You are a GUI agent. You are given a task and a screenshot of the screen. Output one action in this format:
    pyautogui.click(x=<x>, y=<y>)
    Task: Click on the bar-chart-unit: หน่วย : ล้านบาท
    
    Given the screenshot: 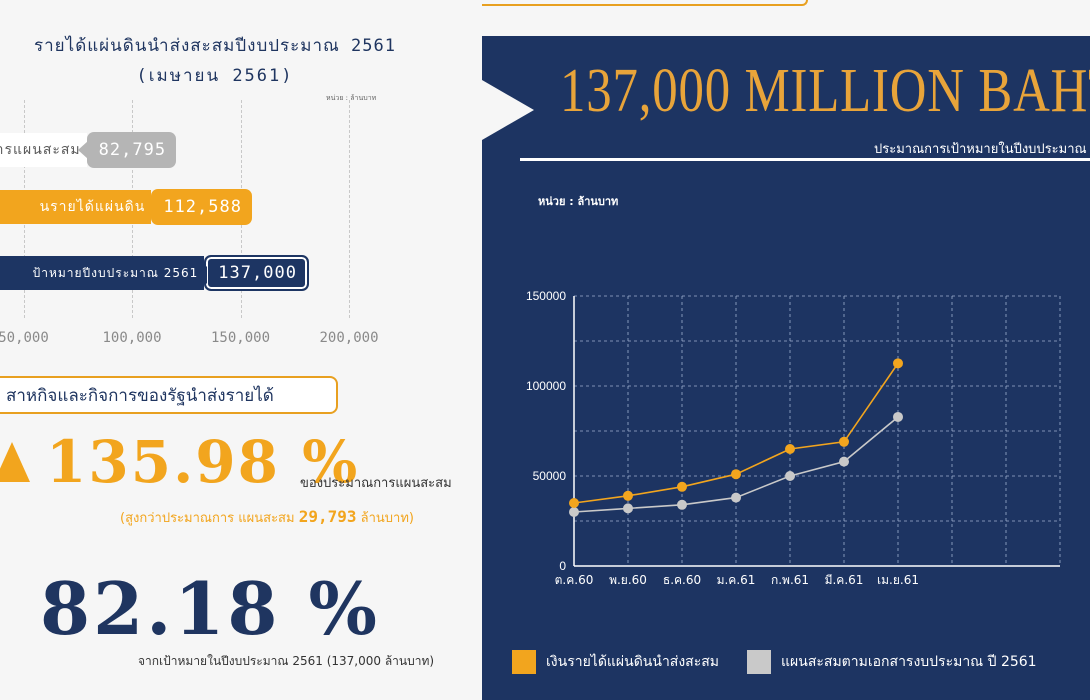 What is the action you would take?
    pyautogui.click(x=351, y=98)
    